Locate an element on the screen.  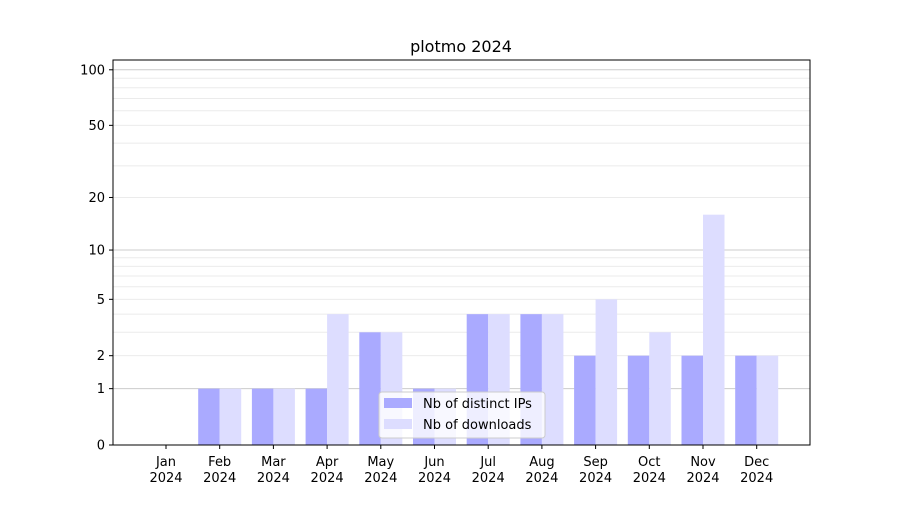
y-tick-label: 10 is located at coordinates (96, 251).